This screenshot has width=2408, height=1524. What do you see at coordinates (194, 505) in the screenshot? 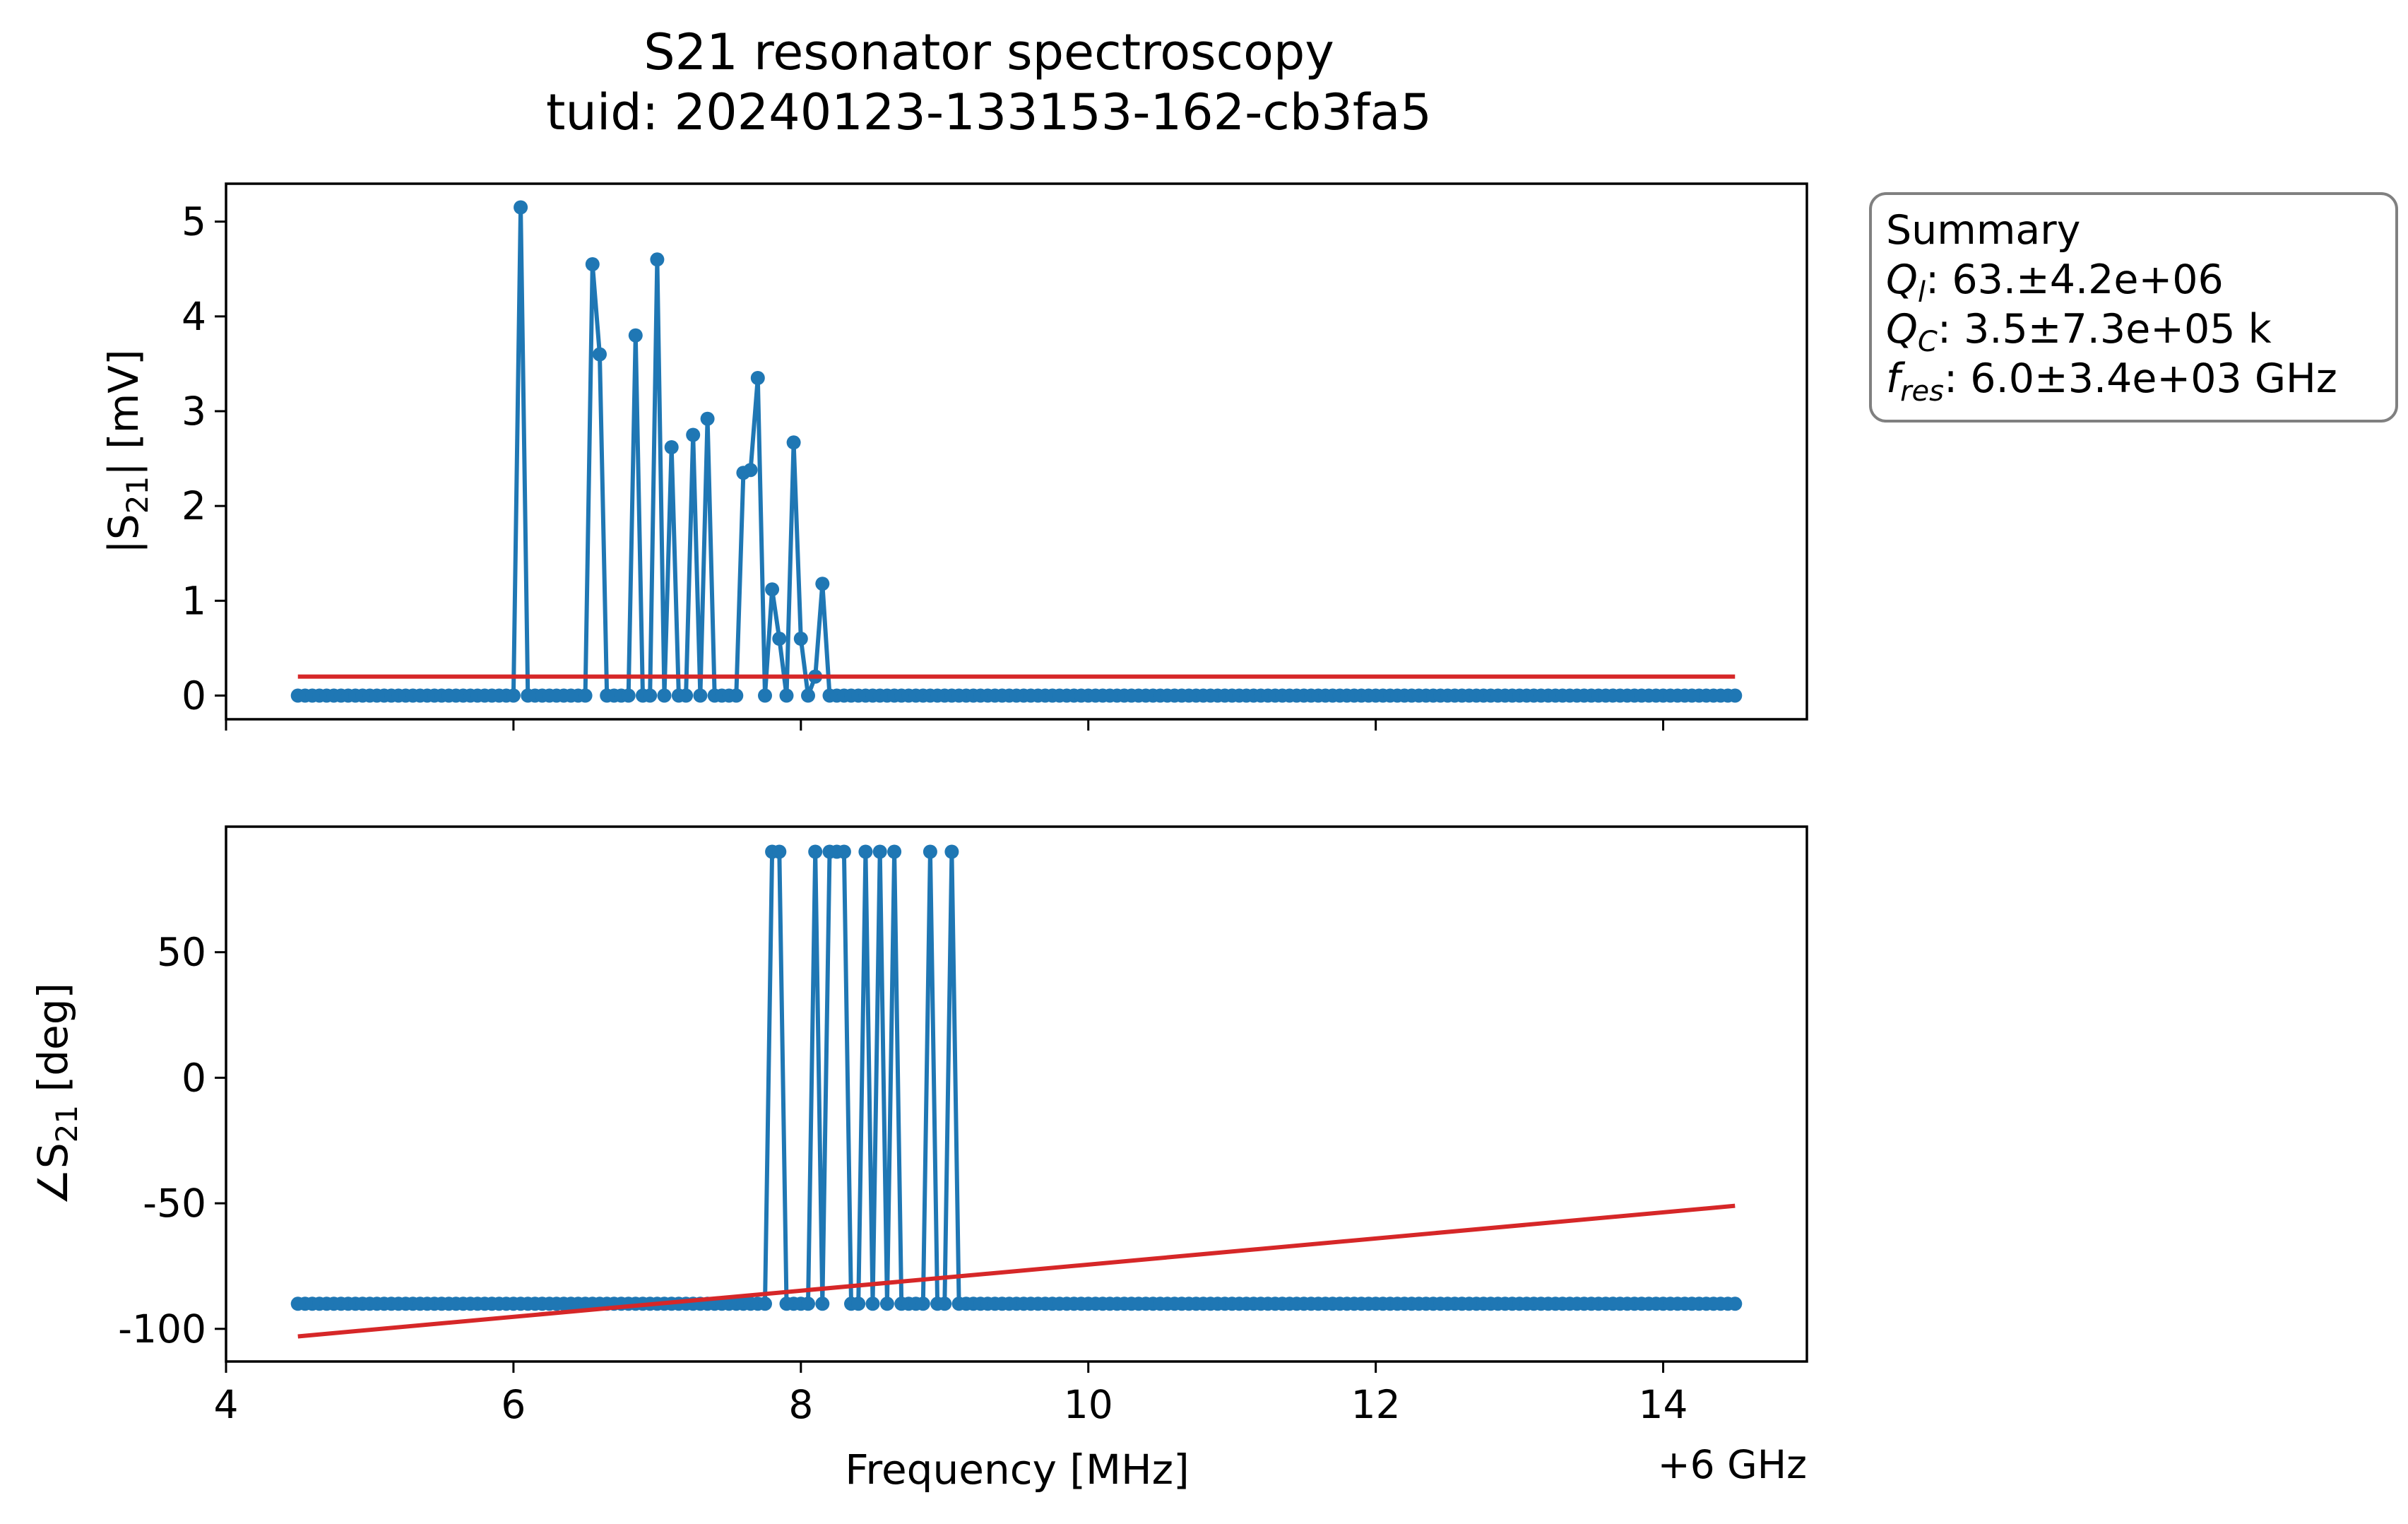
I see `y-tick-label: 2` at bounding box center [194, 505].